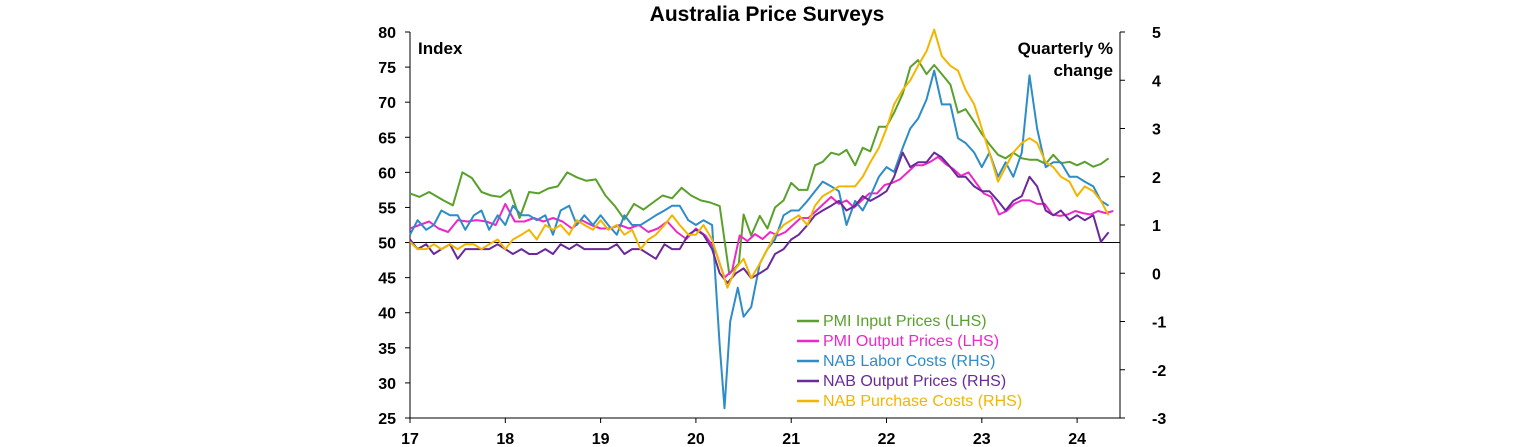 This screenshot has height=447, width=1536. I want to click on x-tick-label: 18, so click(505, 439).